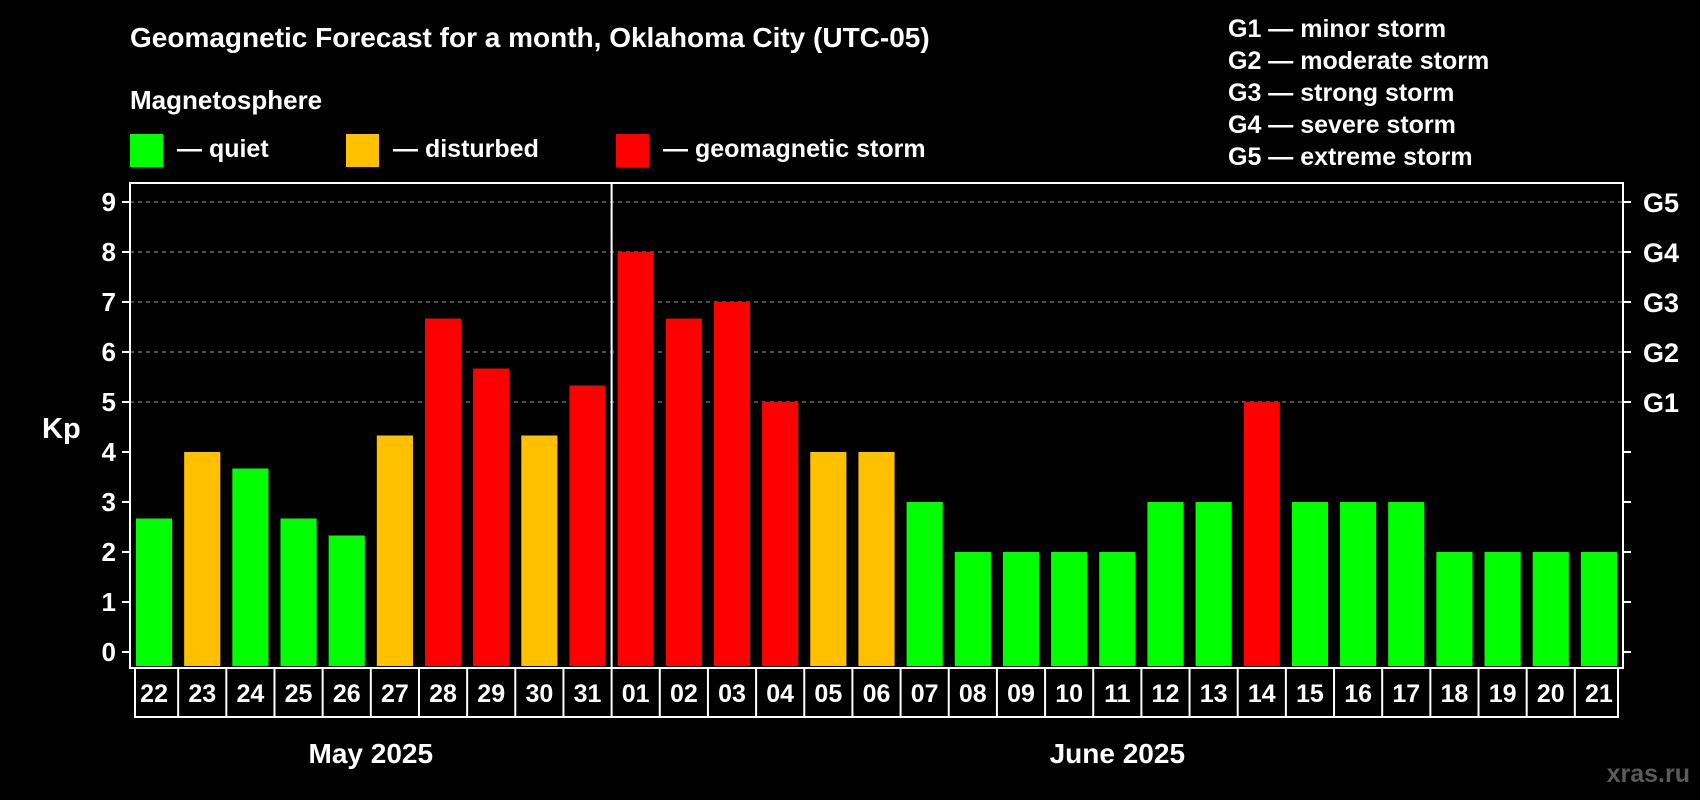 The image size is (1700, 800). I want to click on legend-swatch-storm, so click(632, 150).